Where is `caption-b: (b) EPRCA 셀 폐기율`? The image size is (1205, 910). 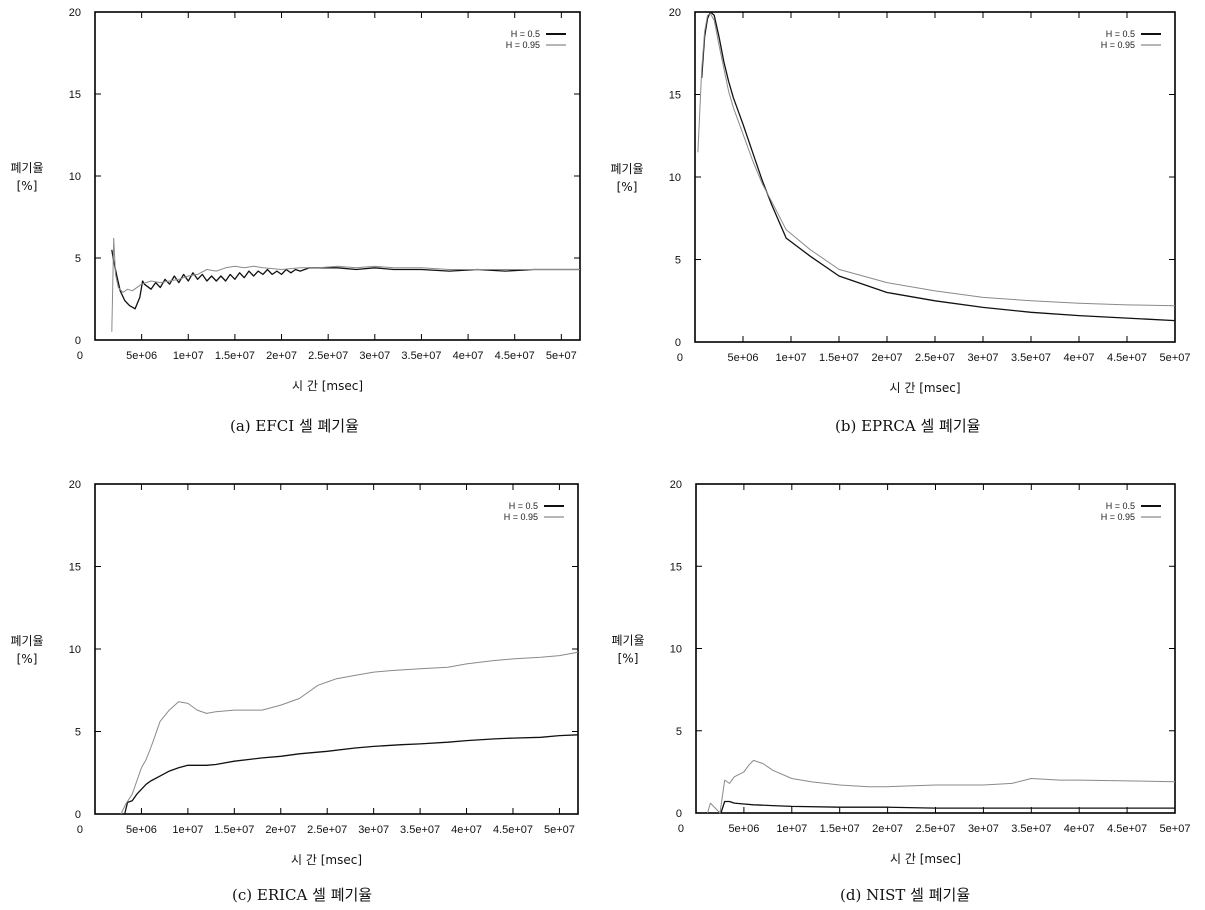
caption-b: (b) EPRCA 셀 폐기율 is located at coordinates (908, 426).